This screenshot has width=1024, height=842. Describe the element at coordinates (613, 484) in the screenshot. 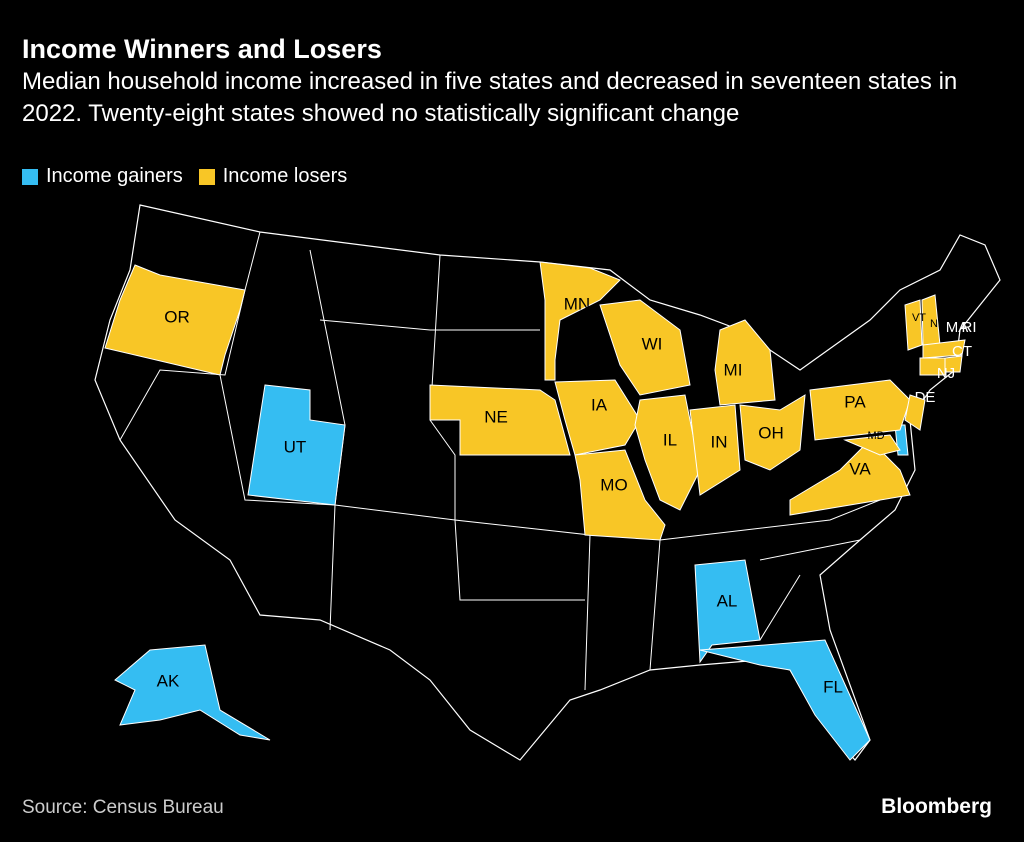

I see `state-label: MO` at that location.